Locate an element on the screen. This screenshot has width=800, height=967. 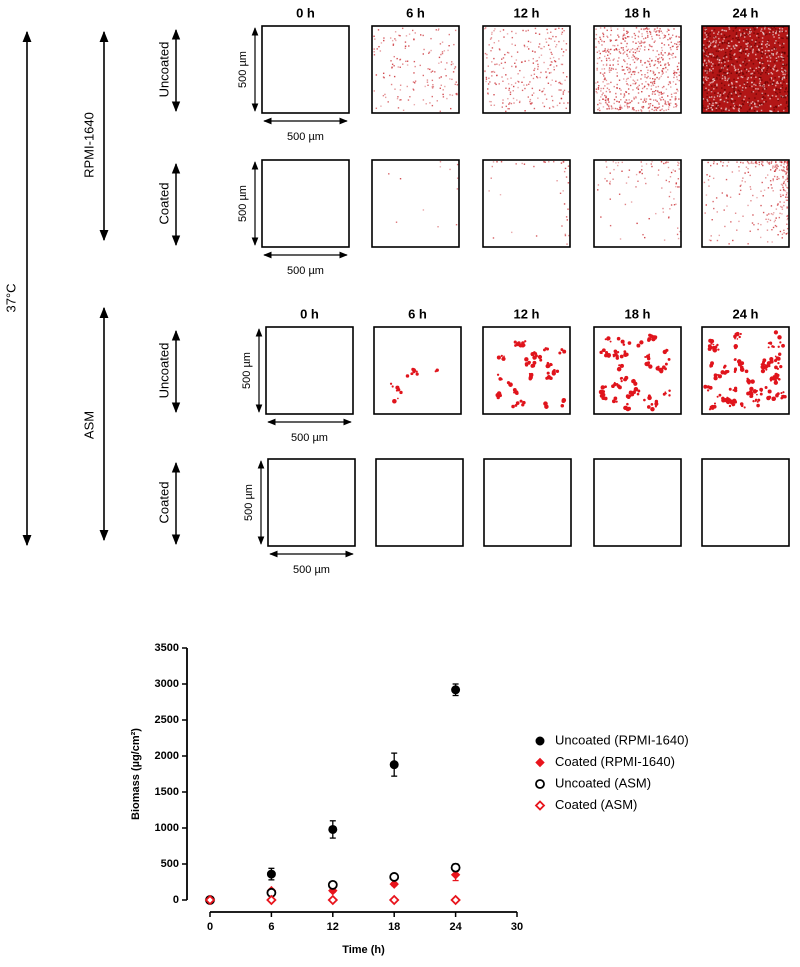
micrograph-frame is located at coordinates (637, 203).